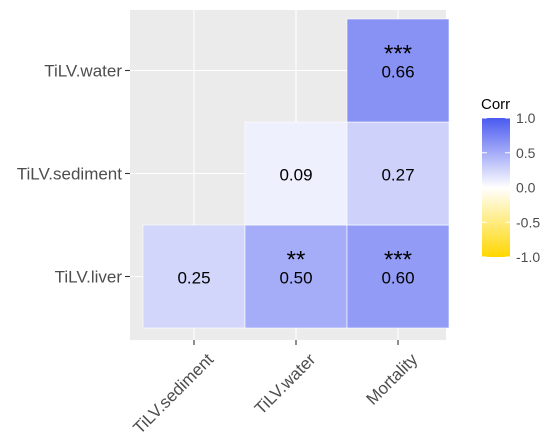 The height and width of the screenshot is (446, 550). Describe the element at coordinates (296, 260) in the screenshot. I see `significance-stars: **` at that location.